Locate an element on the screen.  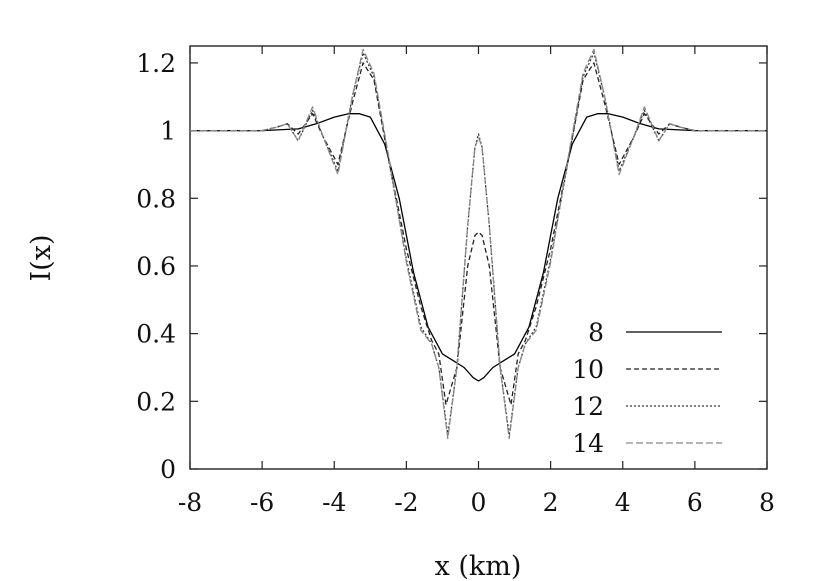
x-tick-label: -4 is located at coordinates (334, 502).